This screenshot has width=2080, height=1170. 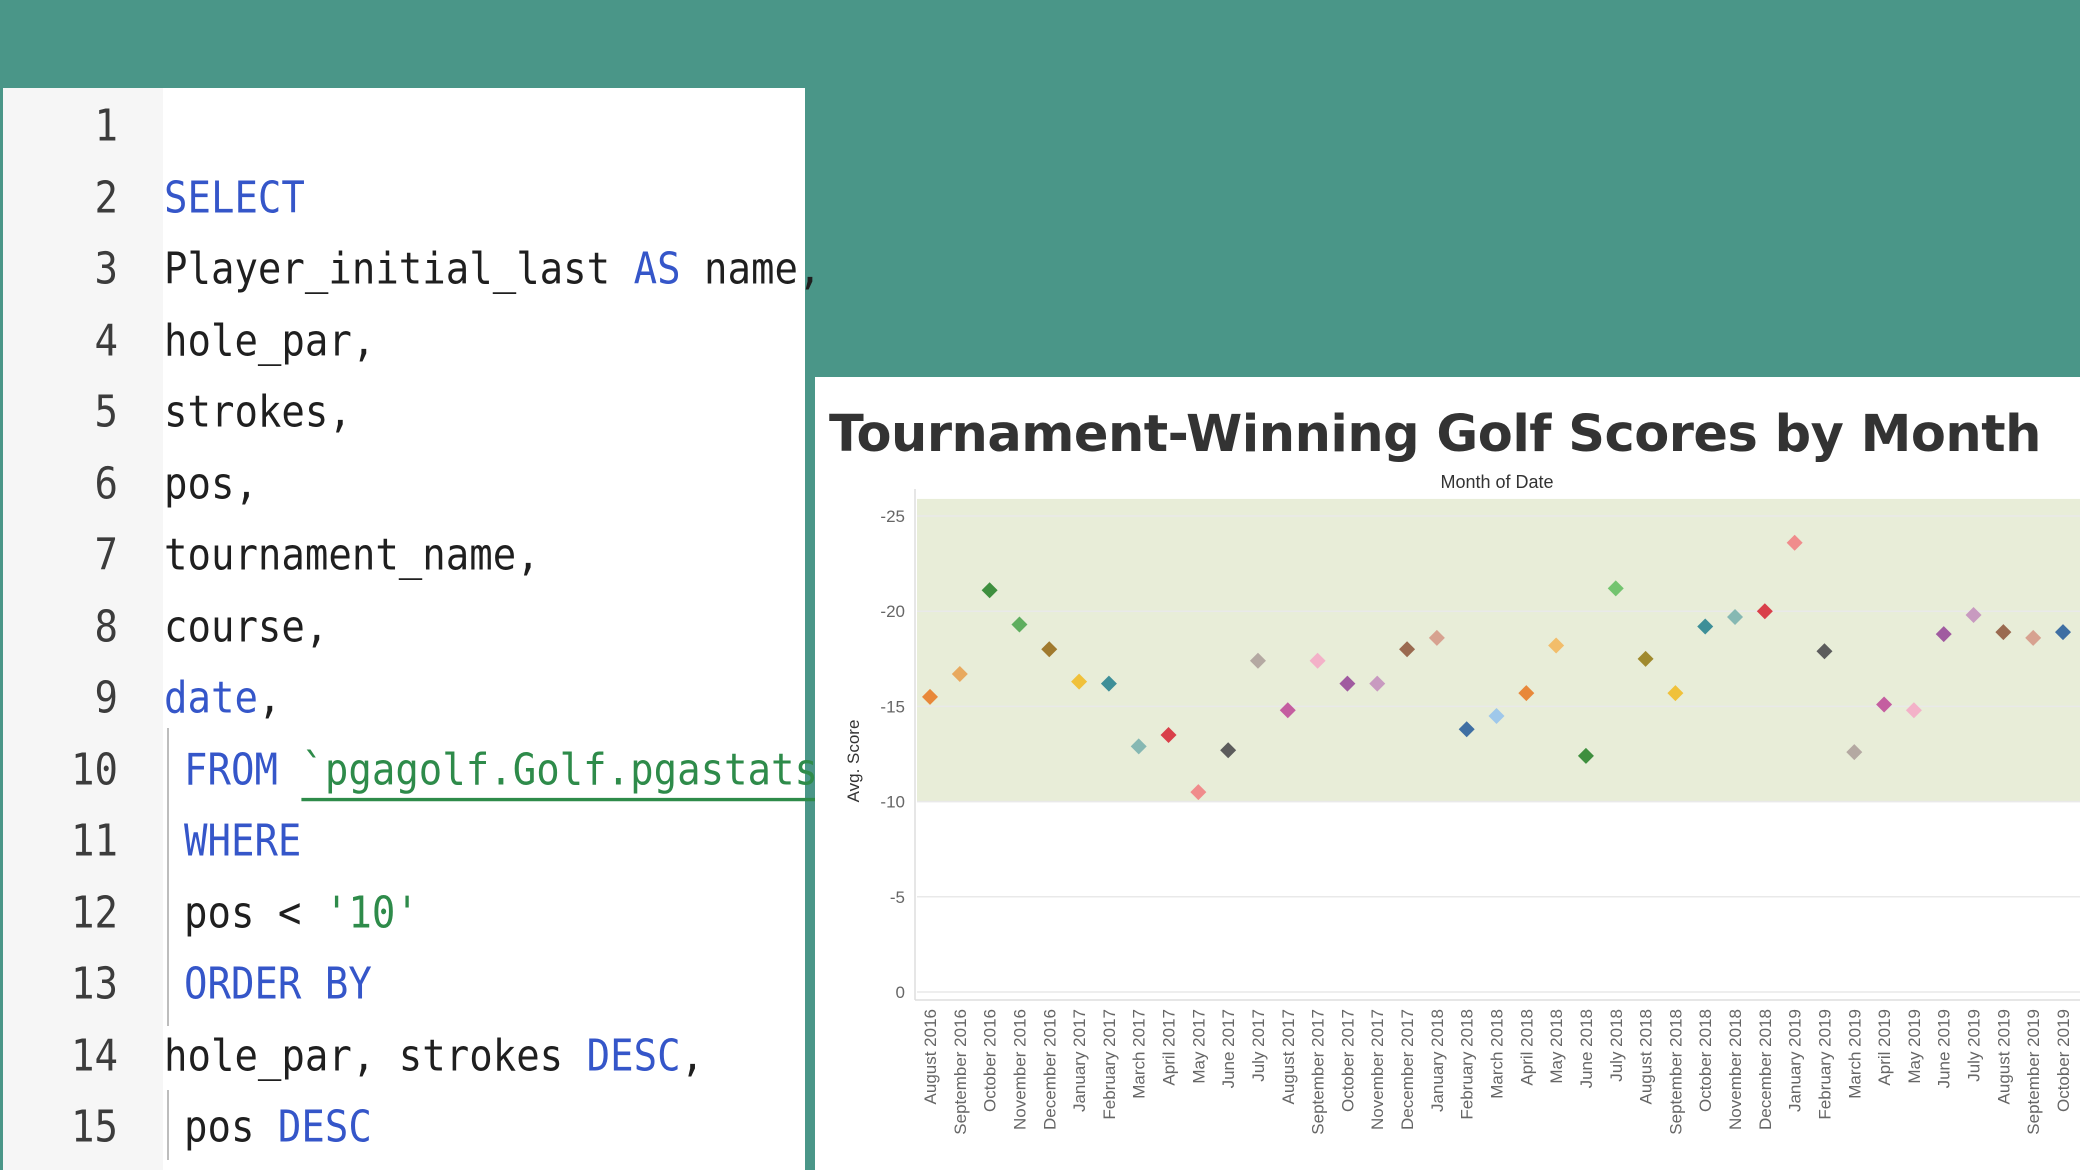 I want to click on x-tick-label: December 2017, so click(x=1407, y=1069).